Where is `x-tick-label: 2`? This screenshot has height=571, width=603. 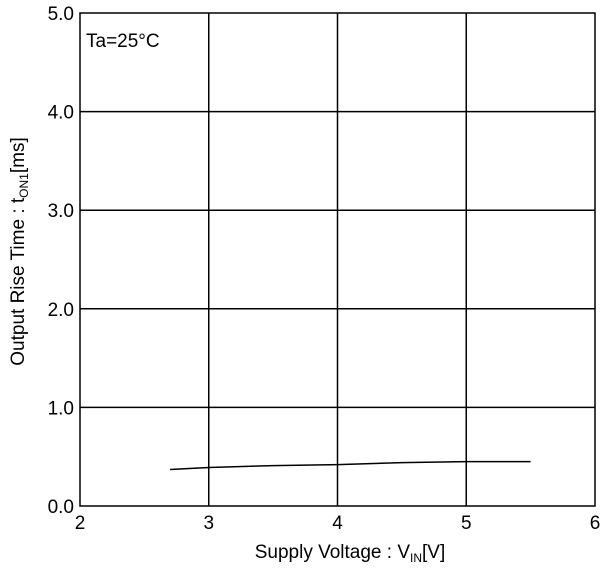 x-tick-label: 2 is located at coordinates (80, 523).